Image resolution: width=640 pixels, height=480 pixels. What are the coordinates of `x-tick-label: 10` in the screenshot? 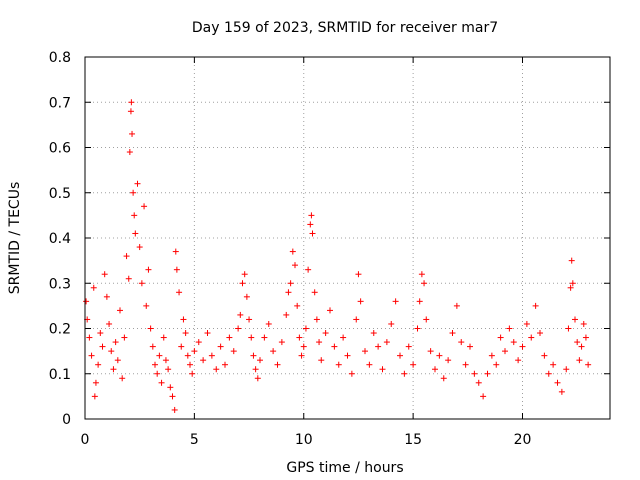 It's located at (304, 440).